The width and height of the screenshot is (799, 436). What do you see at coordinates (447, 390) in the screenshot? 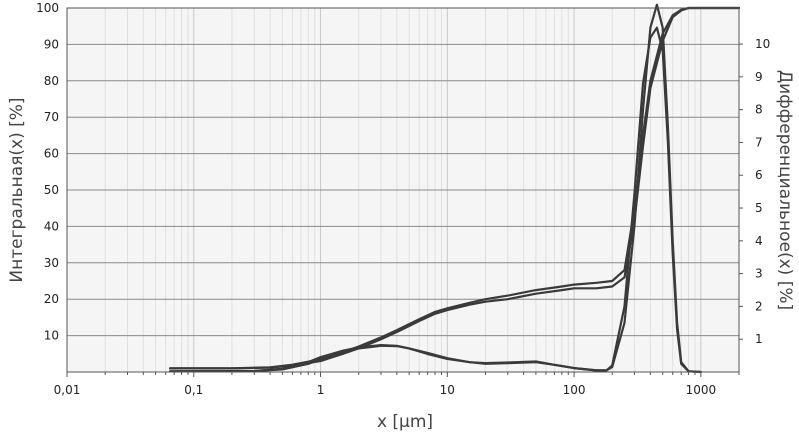
I see `x-tick-label: 10` at bounding box center [447, 390].